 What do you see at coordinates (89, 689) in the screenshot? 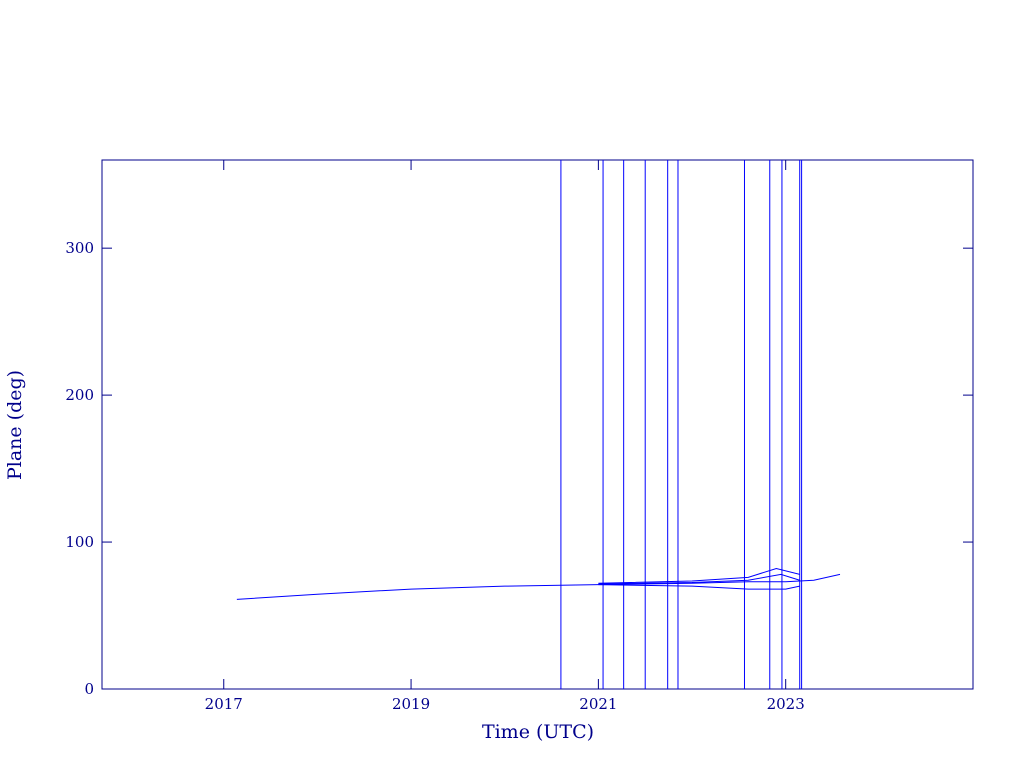
I see `y-tick-label: 0` at bounding box center [89, 689].